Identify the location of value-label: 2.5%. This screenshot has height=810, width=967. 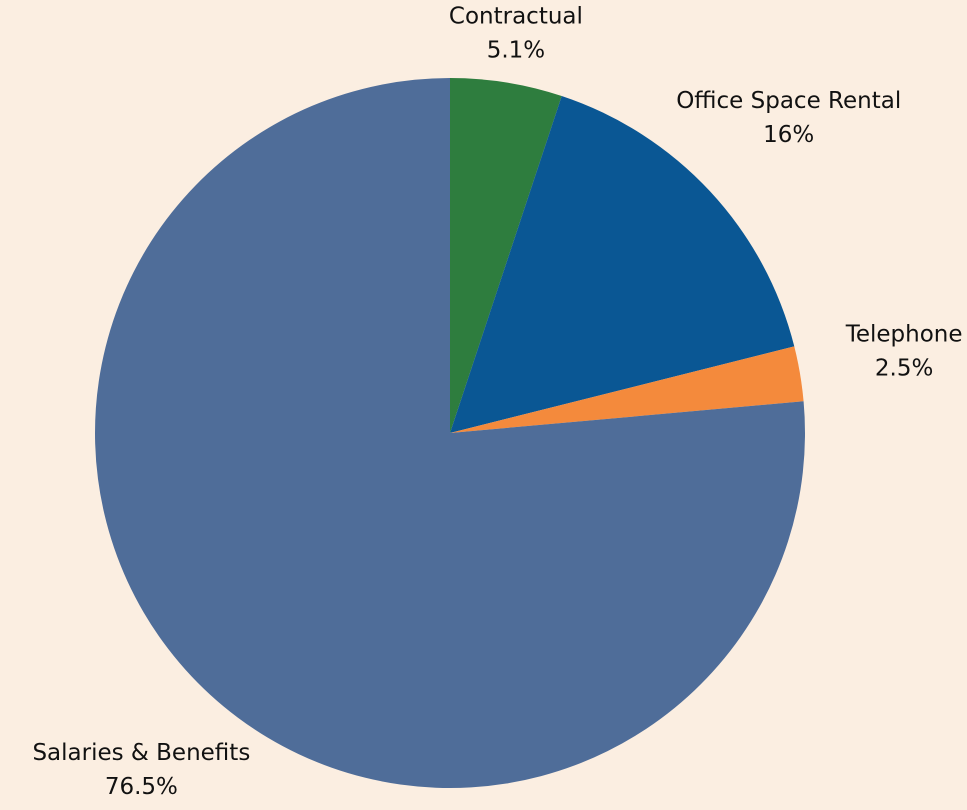
(904, 369).